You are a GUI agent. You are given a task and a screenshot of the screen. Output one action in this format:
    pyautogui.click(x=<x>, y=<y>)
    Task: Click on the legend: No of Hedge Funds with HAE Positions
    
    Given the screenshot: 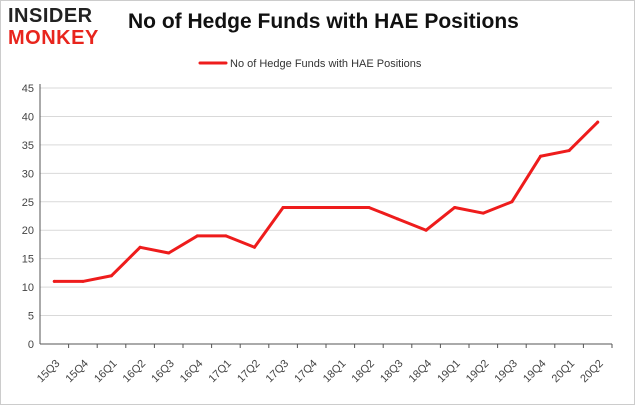 What is the action you would take?
    pyautogui.click(x=310, y=64)
    